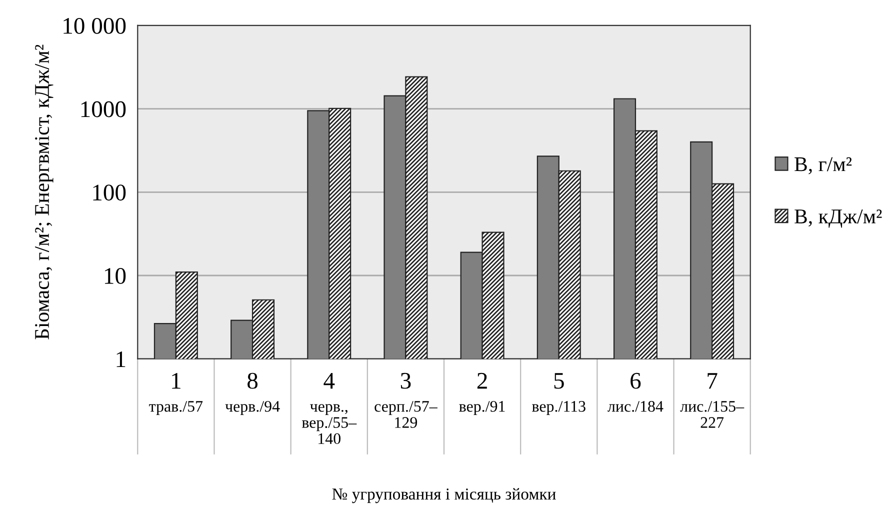  I want to click on x-tick-label: 3 серп./57– 129, so click(406, 400).